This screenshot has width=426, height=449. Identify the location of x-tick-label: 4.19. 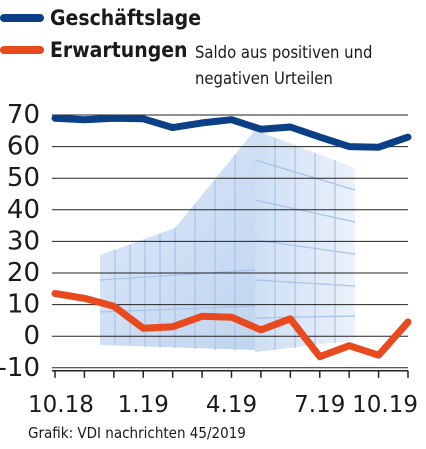
(231, 405).